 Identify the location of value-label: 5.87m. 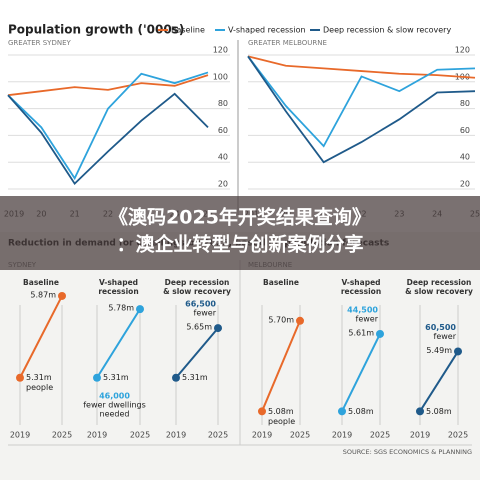
(43, 294).